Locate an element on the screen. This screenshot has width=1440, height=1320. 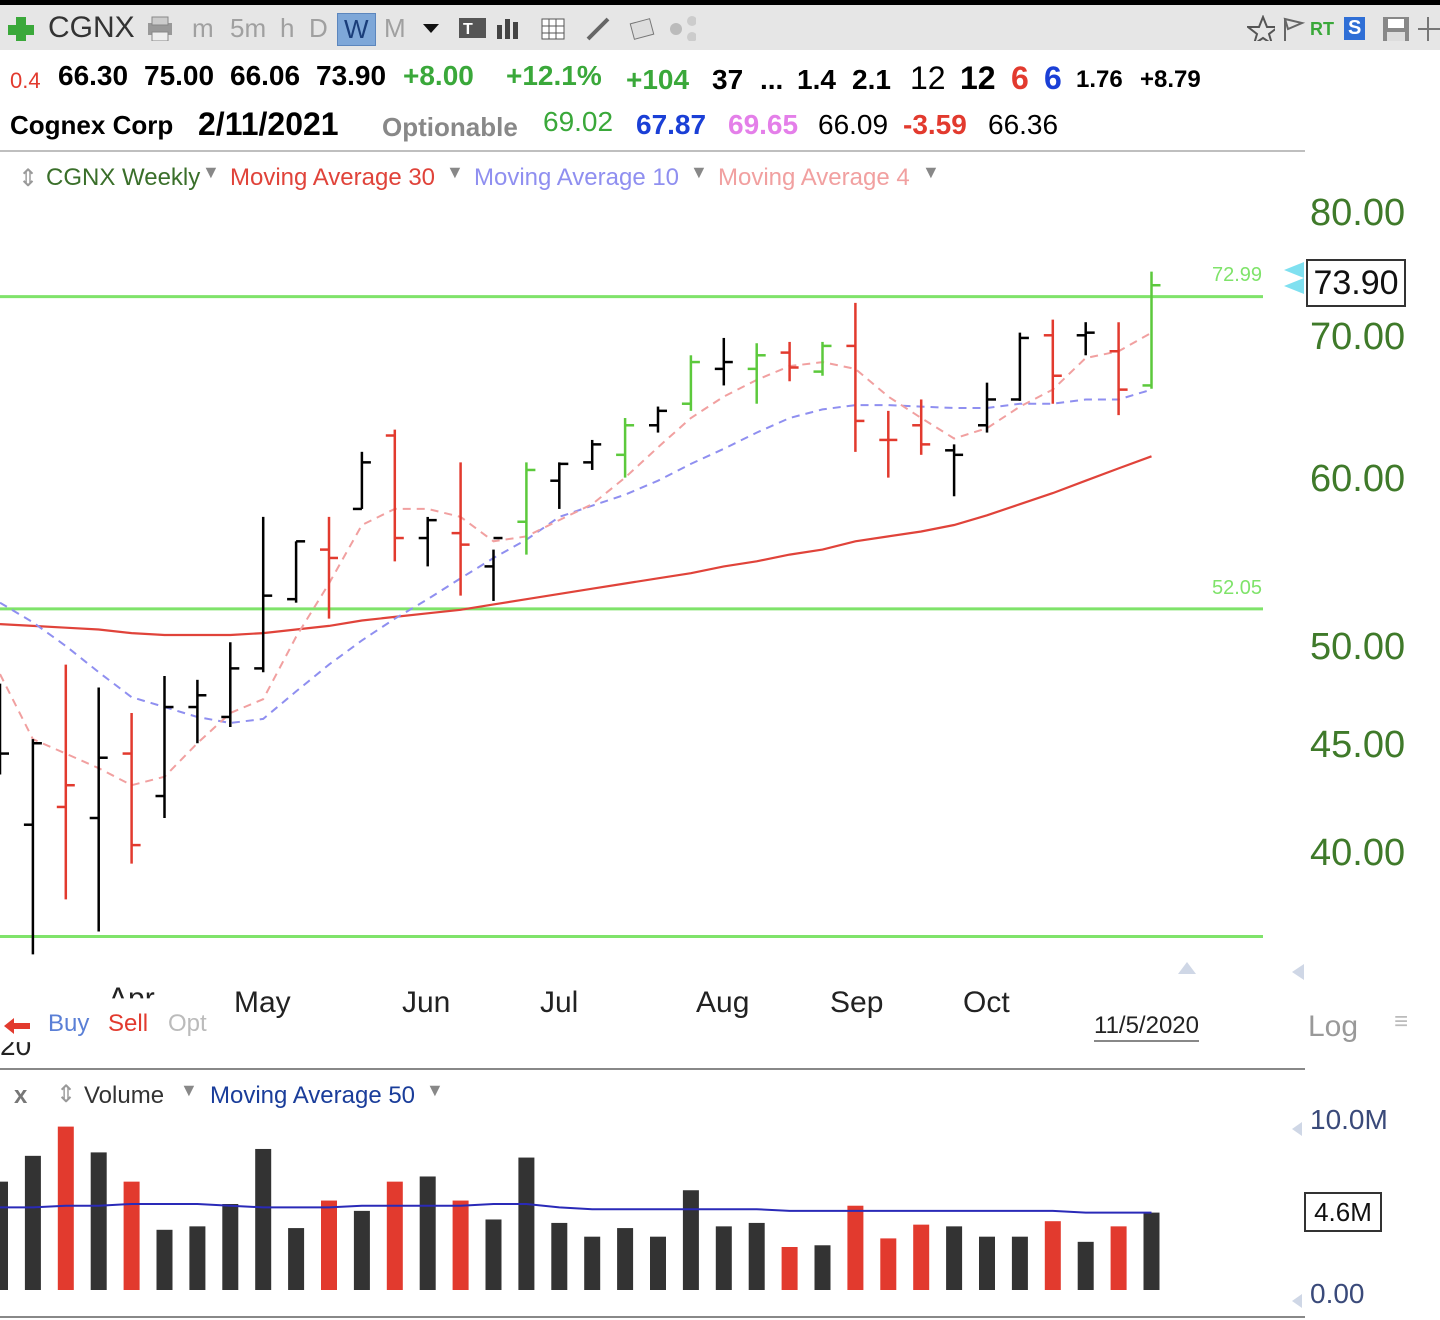
price-tick-45: 45.00 is located at coordinates (1358, 745).